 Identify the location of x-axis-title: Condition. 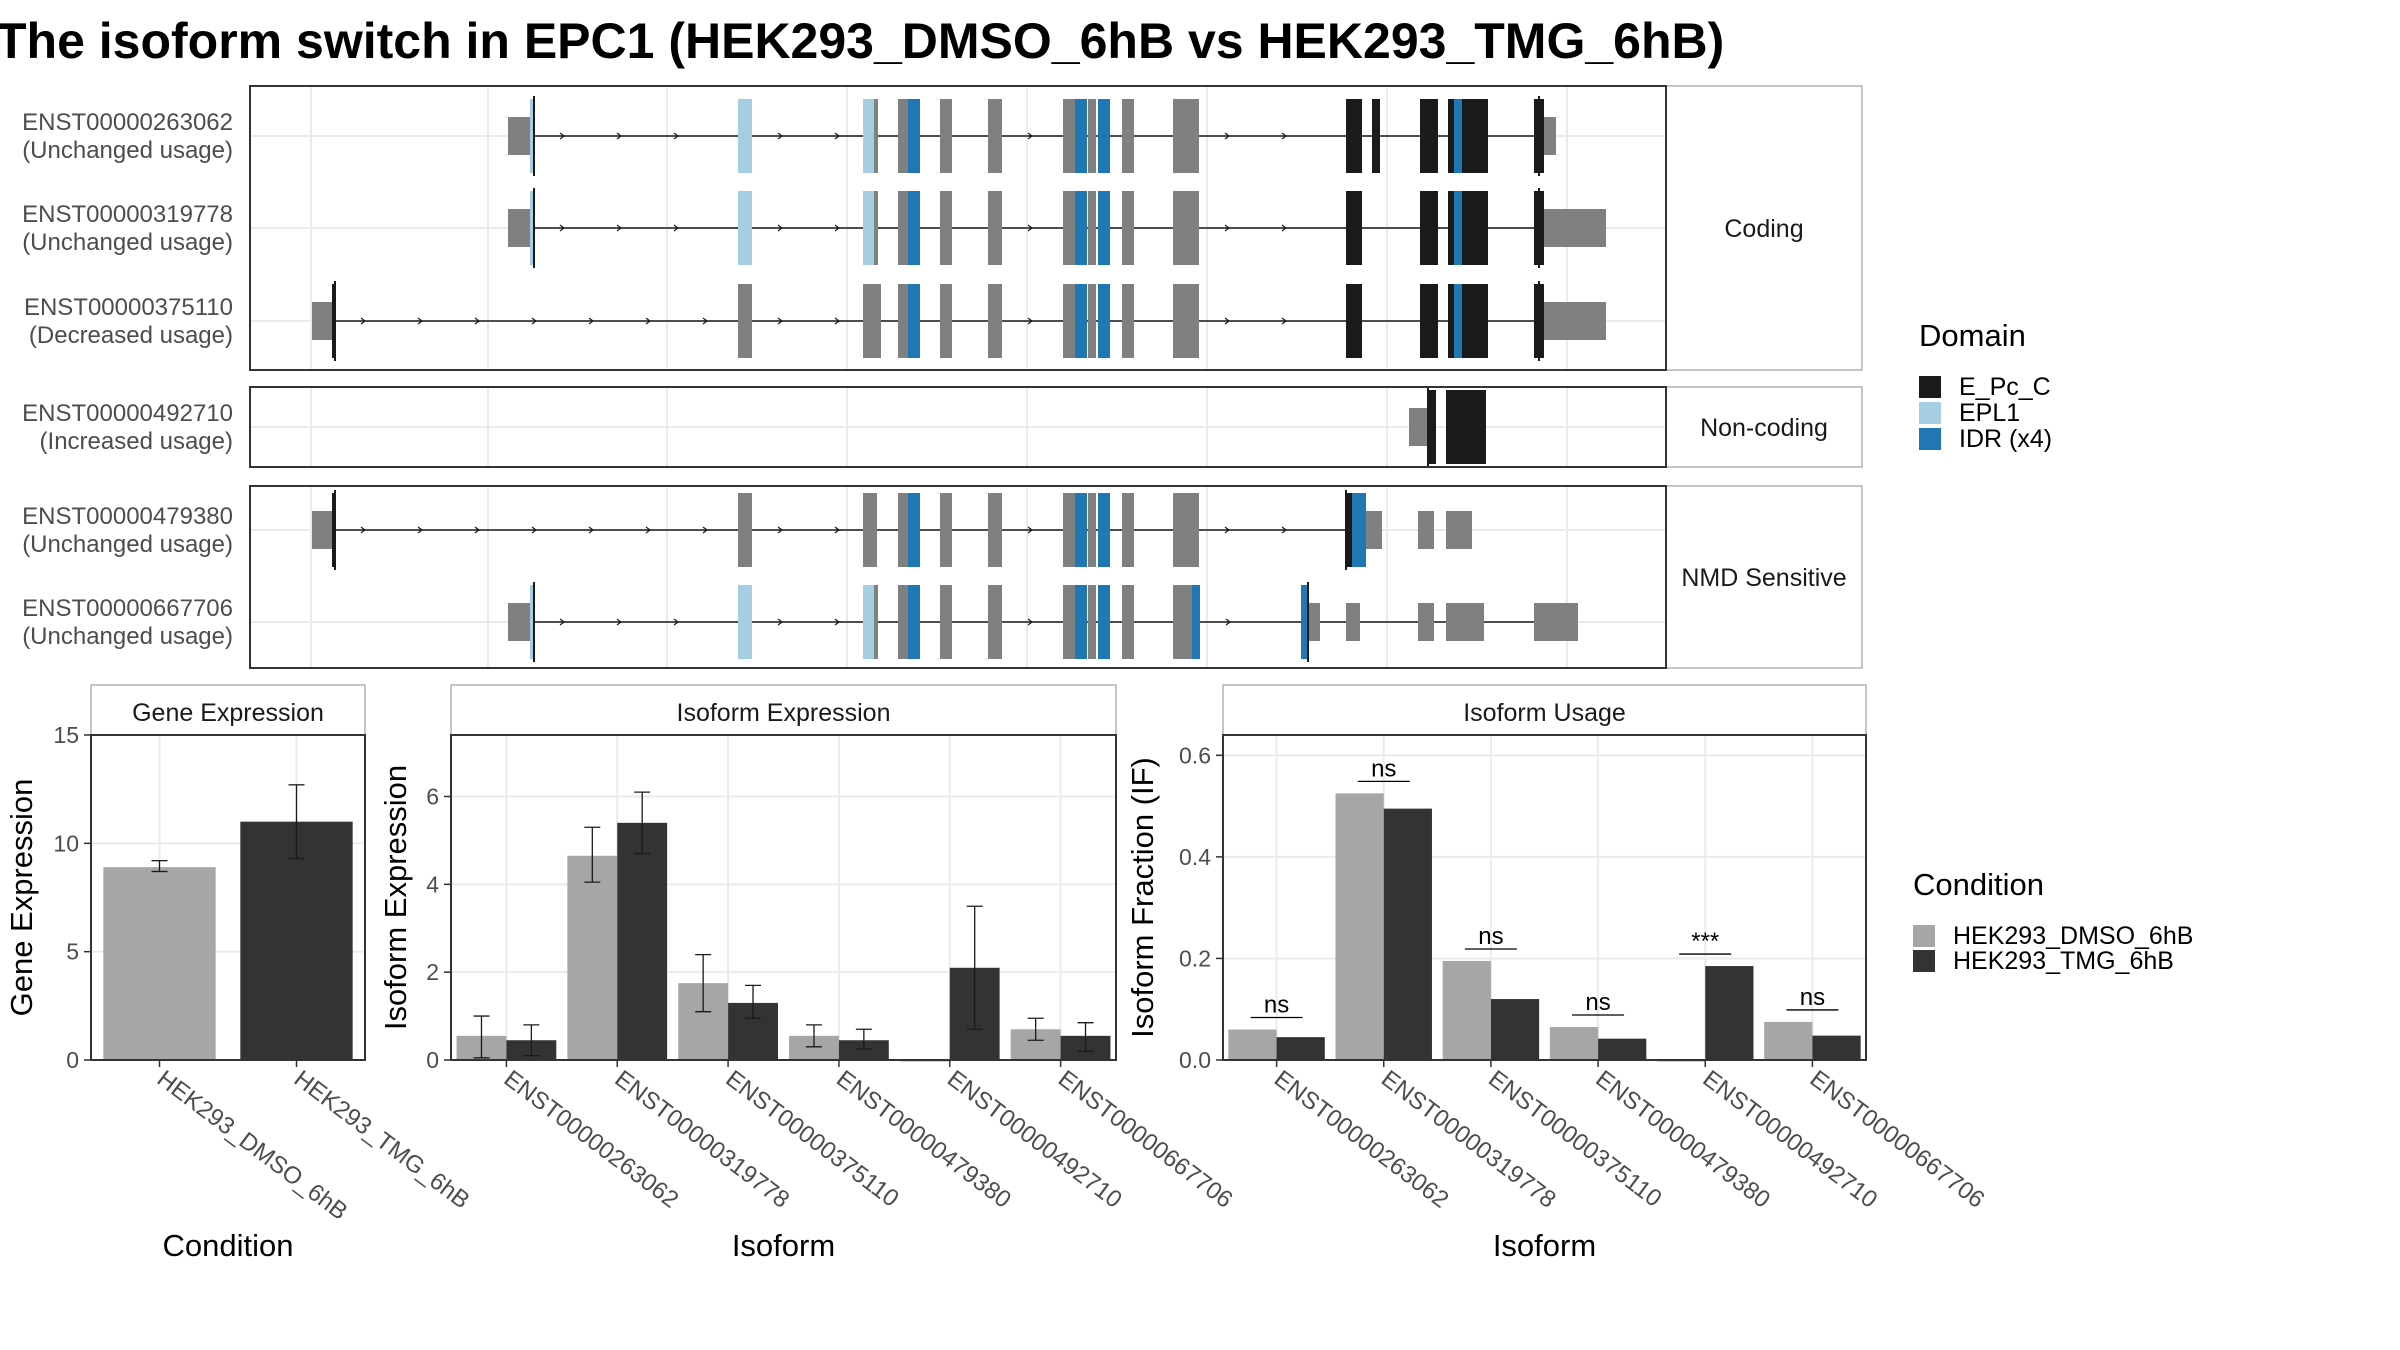
(228, 1245).